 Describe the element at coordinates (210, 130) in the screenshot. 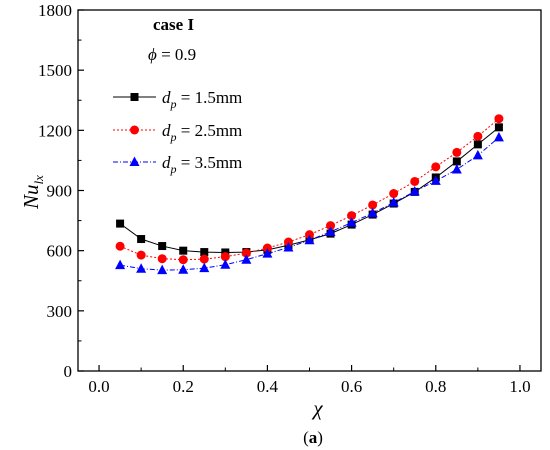

I see `legend-label-value: = 2.5mm` at that location.